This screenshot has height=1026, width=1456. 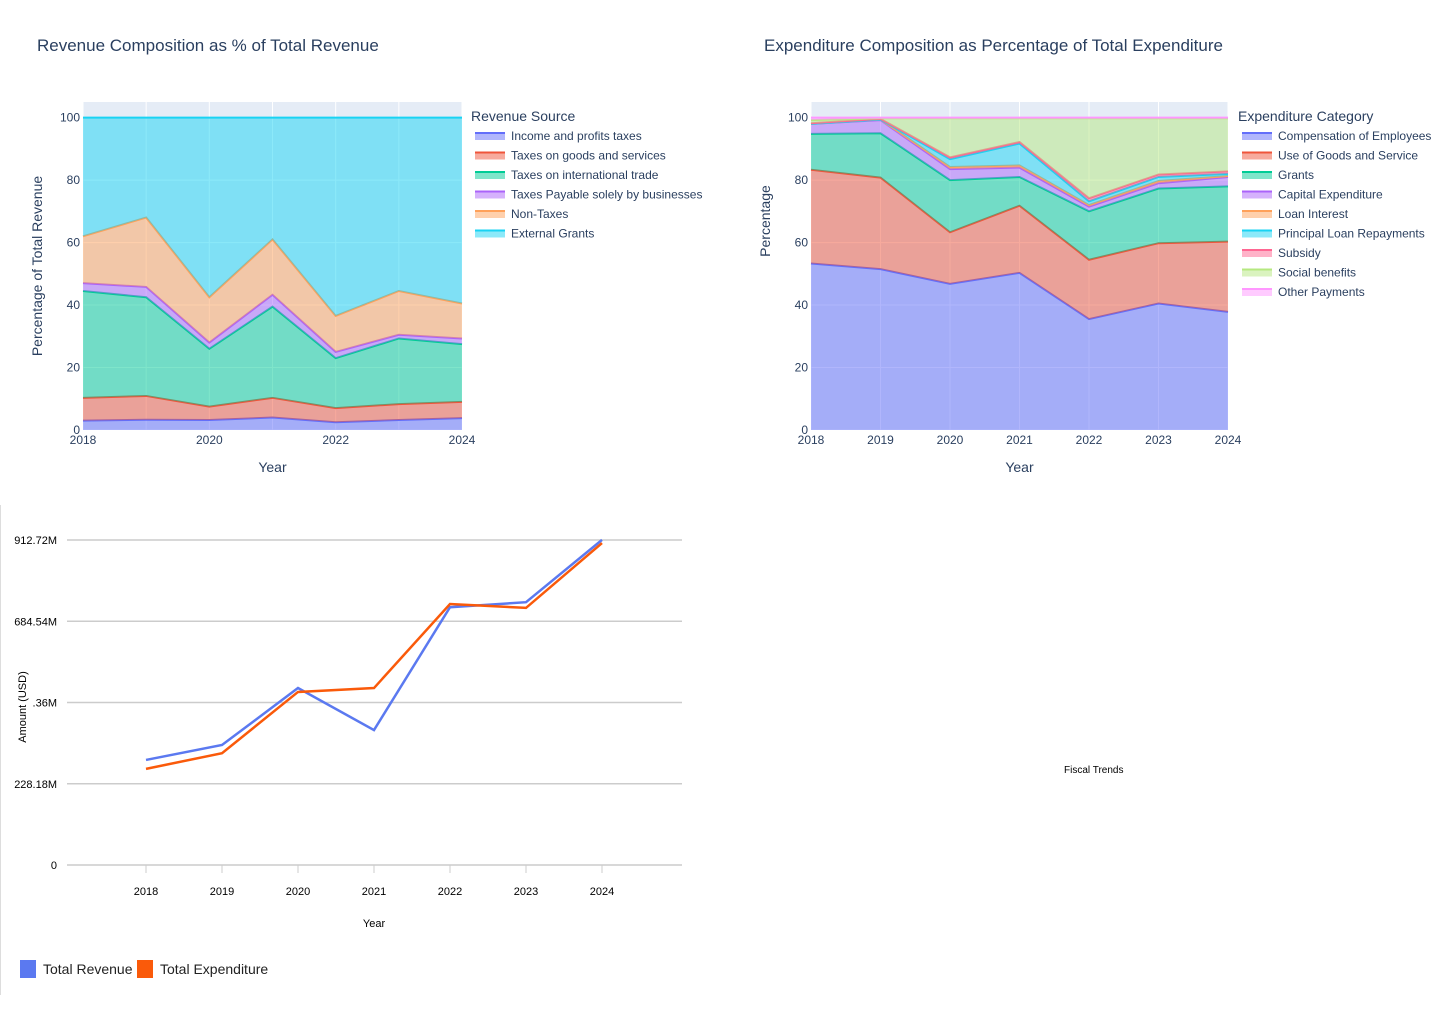 What do you see at coordinates (1303, 292) in the screenshot?
I see `legend-item: Other Payments` at bounding box center [1303, 292].